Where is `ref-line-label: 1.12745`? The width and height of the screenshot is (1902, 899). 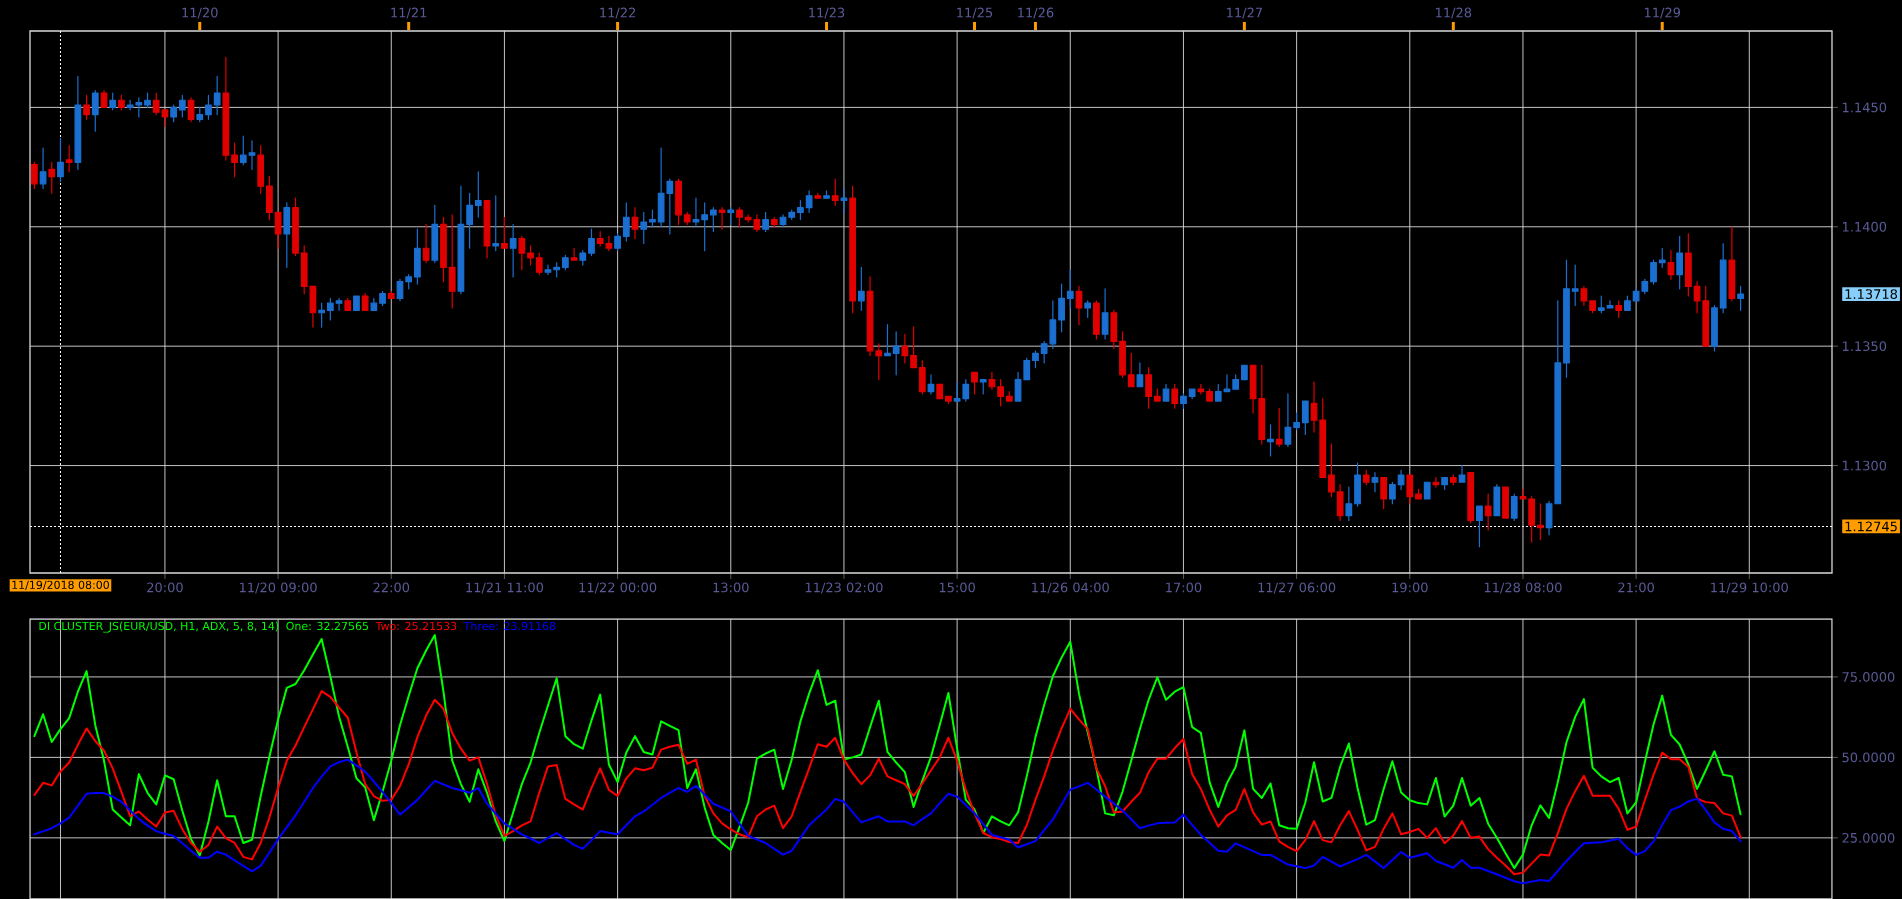 ref-line-label: 1.12745 is located at coordinates (1871, 526).